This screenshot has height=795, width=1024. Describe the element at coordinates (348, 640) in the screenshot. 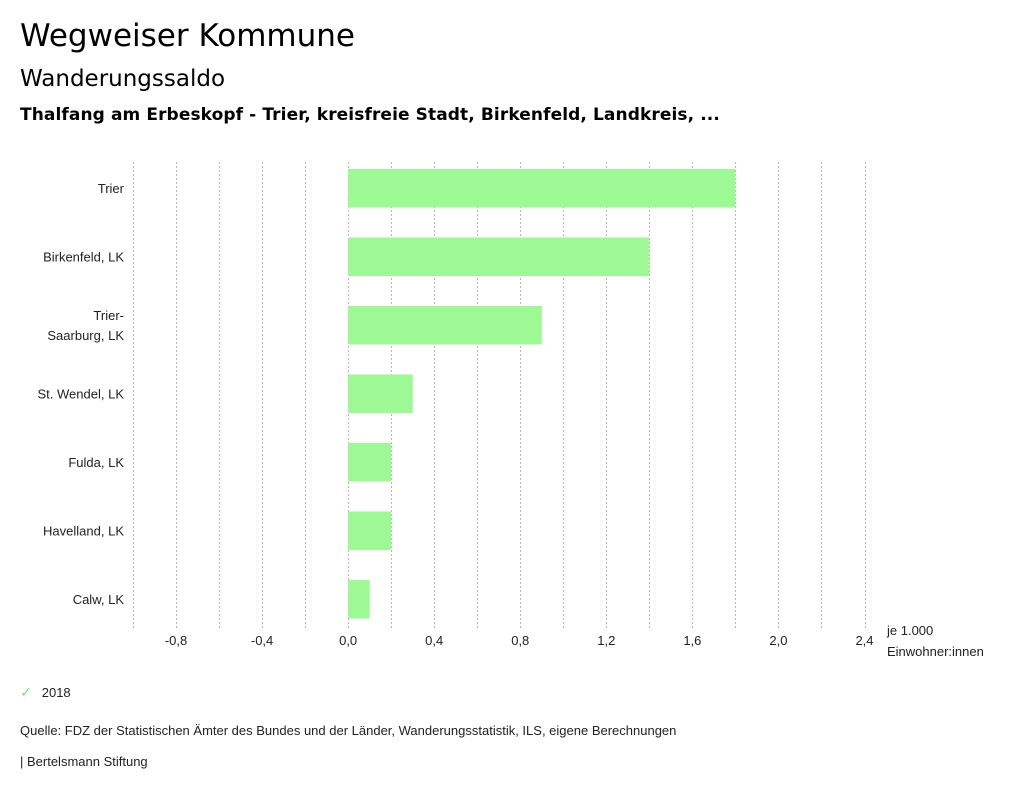

I see `tick-label: 0,0` at that location.